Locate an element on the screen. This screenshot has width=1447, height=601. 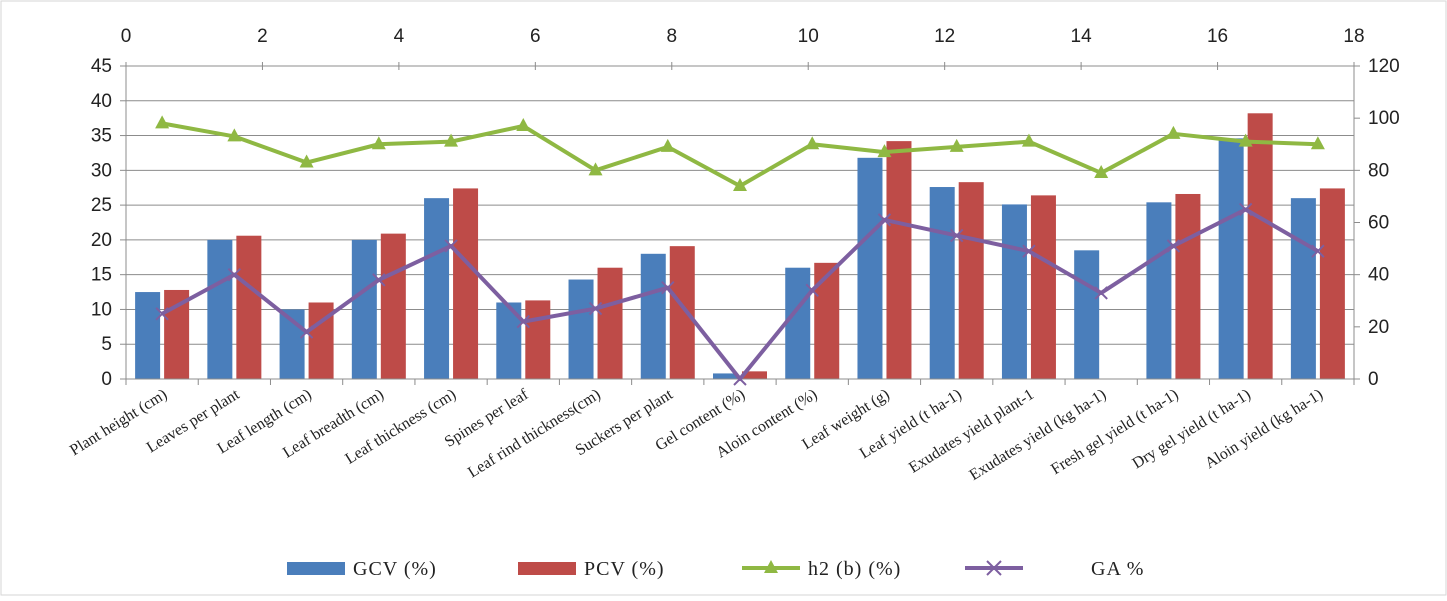
left-tick-label-40: 40 is located at coordinates (101, 101).